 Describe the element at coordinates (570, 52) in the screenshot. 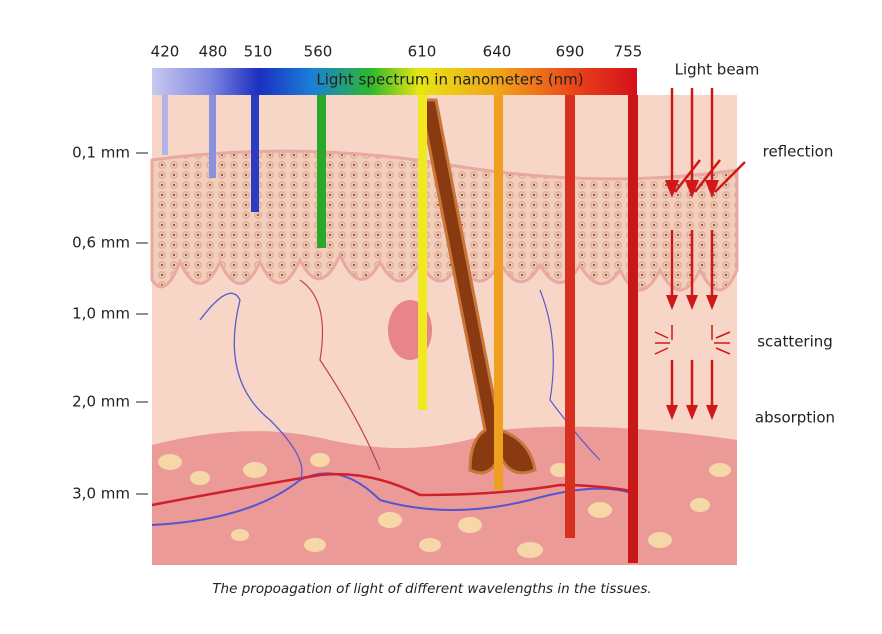

I see `wavelength-label: 690` at that location.